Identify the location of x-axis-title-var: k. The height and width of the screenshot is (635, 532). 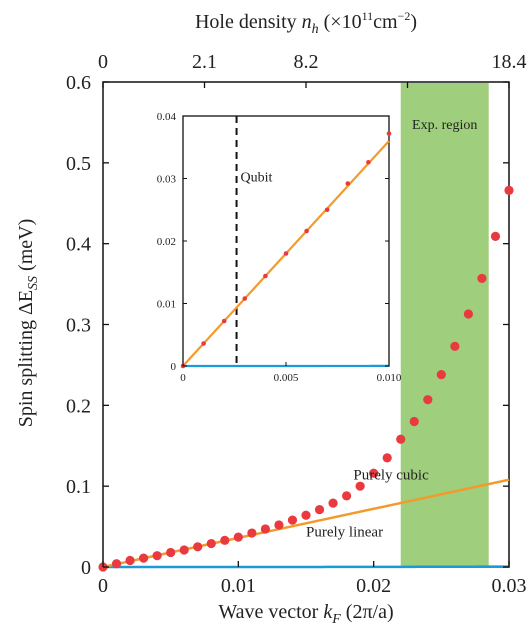
(328, 612).